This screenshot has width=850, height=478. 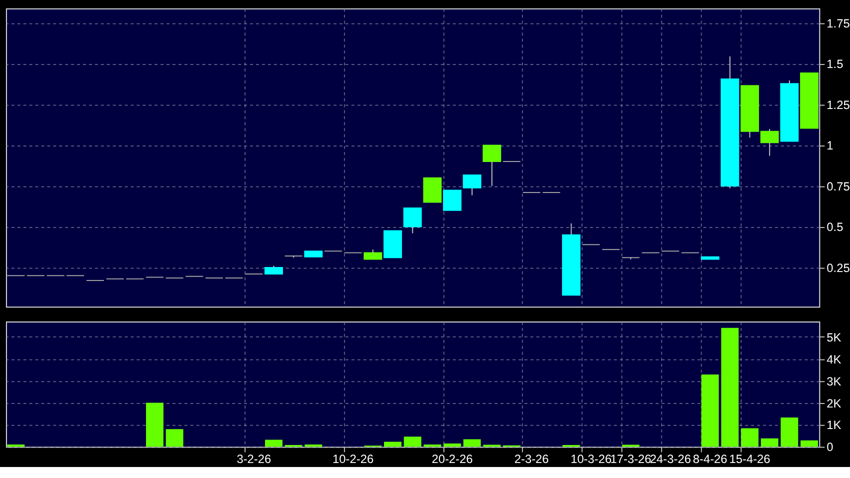 What do you see at coordinates (631, 459) in the screenshot?
I see `x-tick-label: 17-3-26` at bounding box center [631, 459].